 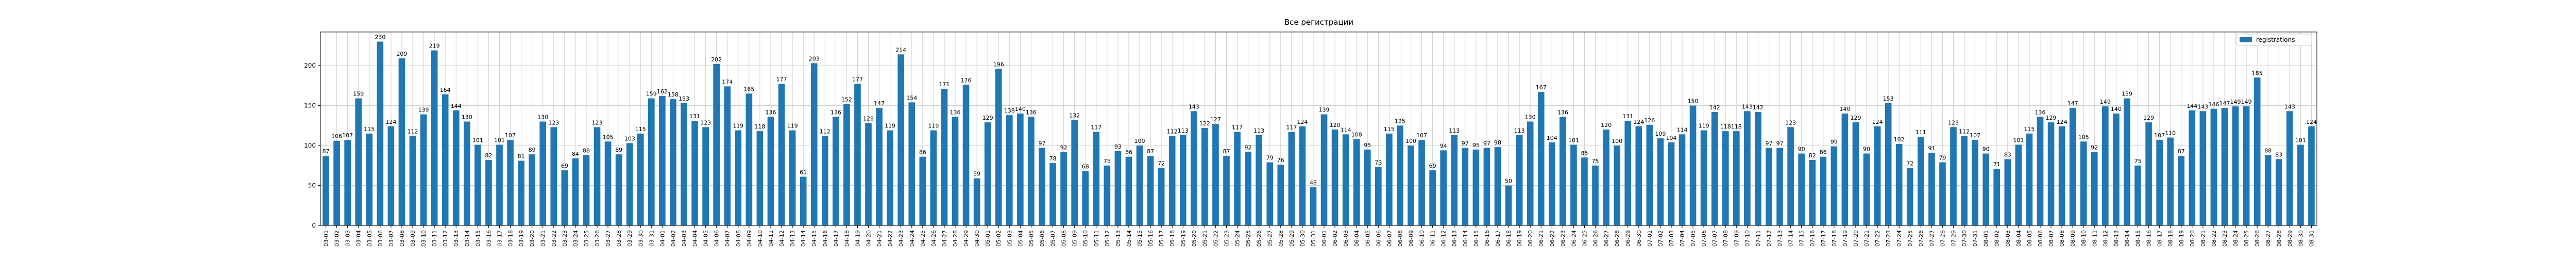 I want to click on value-label: 92, so click(x=1248, y=147).